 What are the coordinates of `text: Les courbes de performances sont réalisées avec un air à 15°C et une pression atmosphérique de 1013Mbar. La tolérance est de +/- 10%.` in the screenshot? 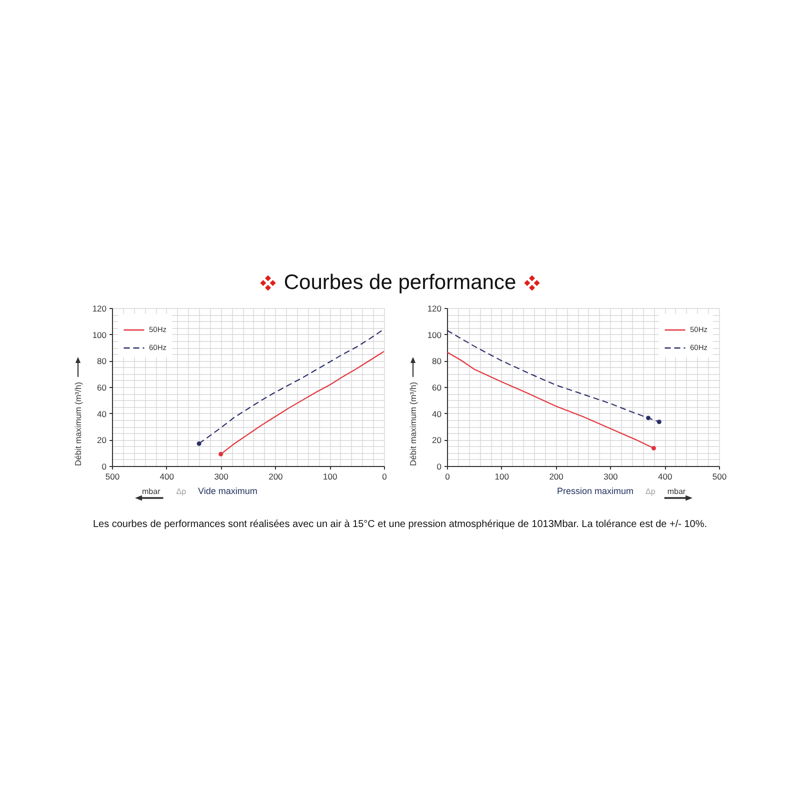 It's located at (400, 525).